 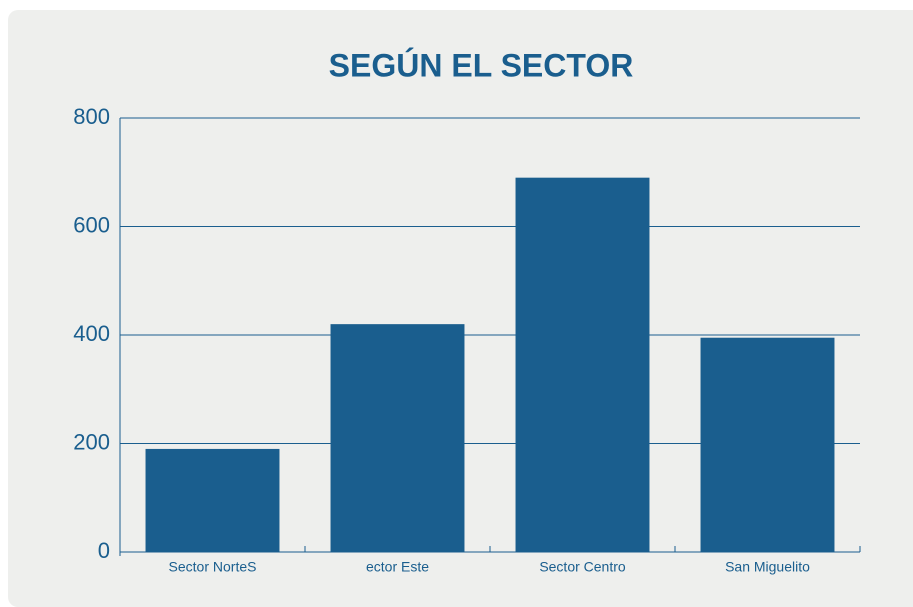 What do you see at coordinates (767, 567) in the screenshot?
I see `x-tick-label: San Miguelito` at bounding box center [767, 567].